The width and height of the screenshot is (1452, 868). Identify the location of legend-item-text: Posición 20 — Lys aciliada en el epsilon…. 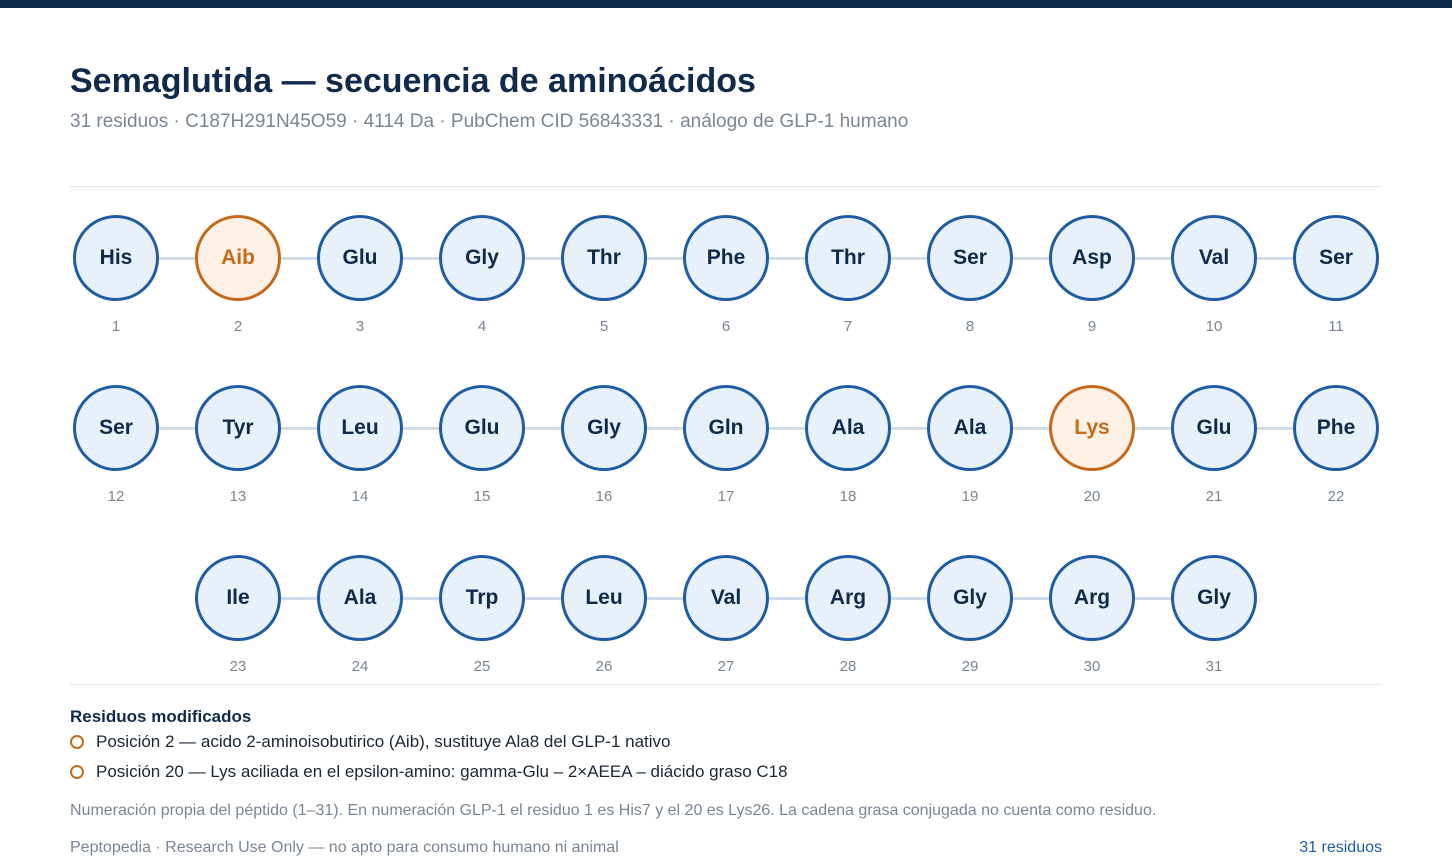
(442, 771).